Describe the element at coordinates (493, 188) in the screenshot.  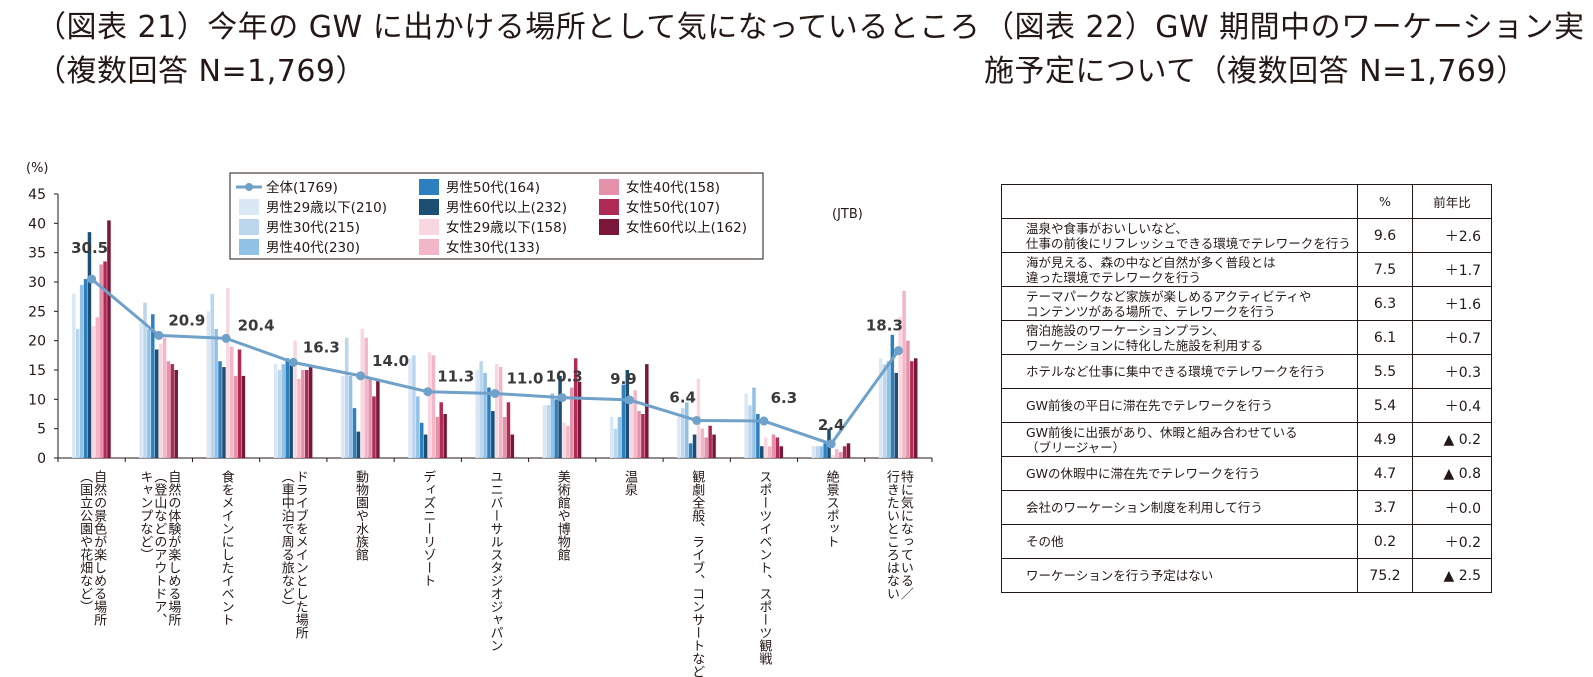
I see `legend-label: 男性50代(164)` at that location.